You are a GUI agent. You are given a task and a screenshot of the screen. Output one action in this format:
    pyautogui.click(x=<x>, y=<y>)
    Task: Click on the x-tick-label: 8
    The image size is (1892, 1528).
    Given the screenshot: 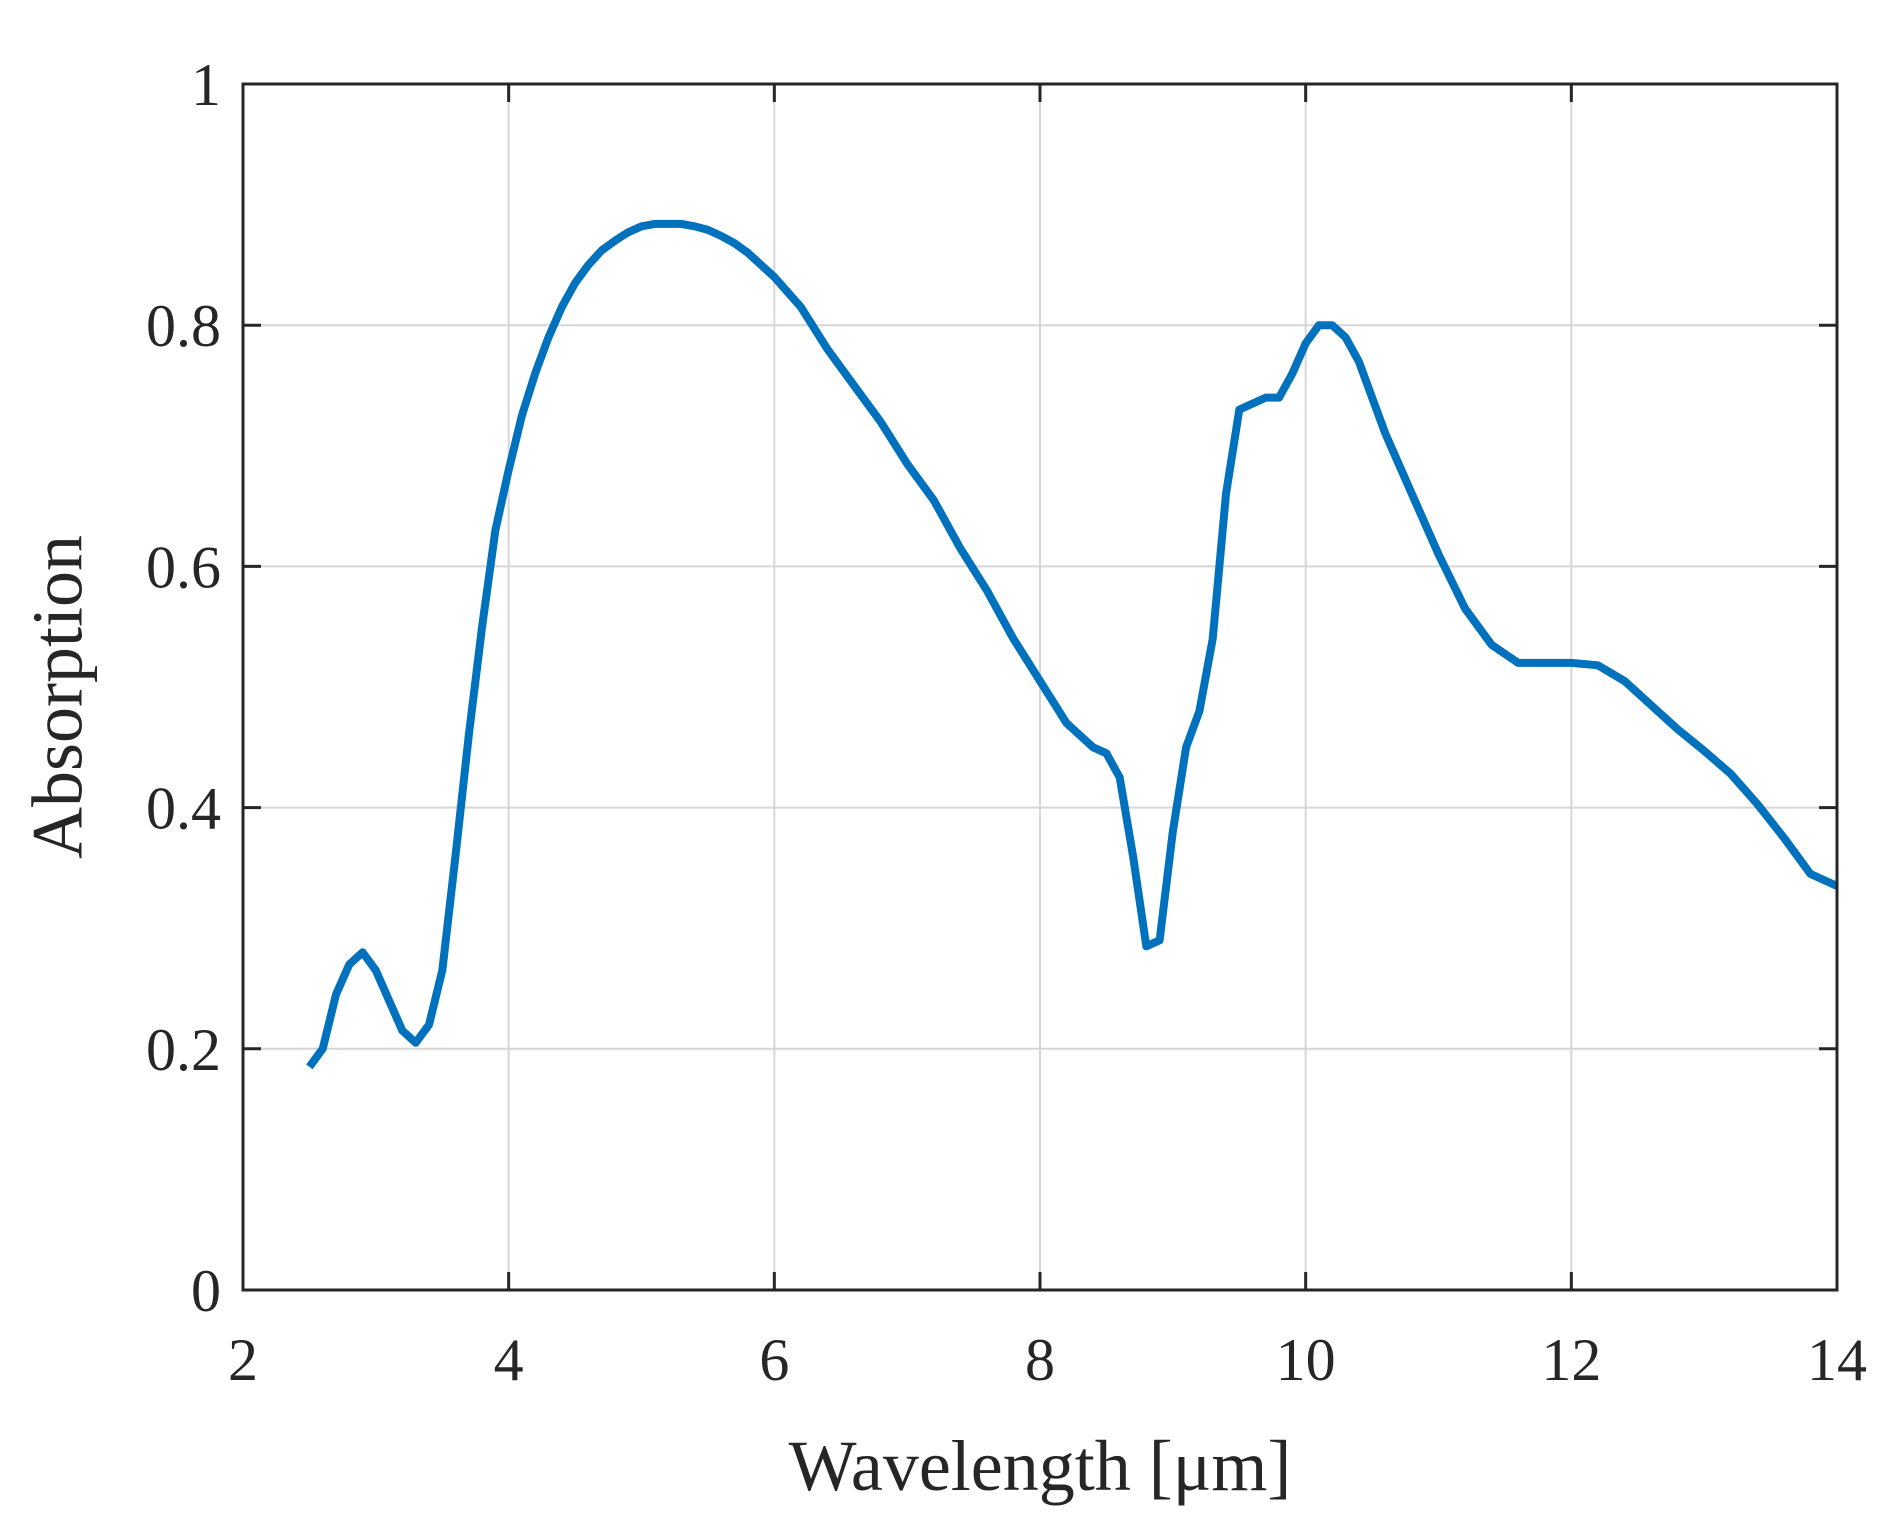 What is the action you would take?
    pyautogui.click(x=1040, y=1360)
    